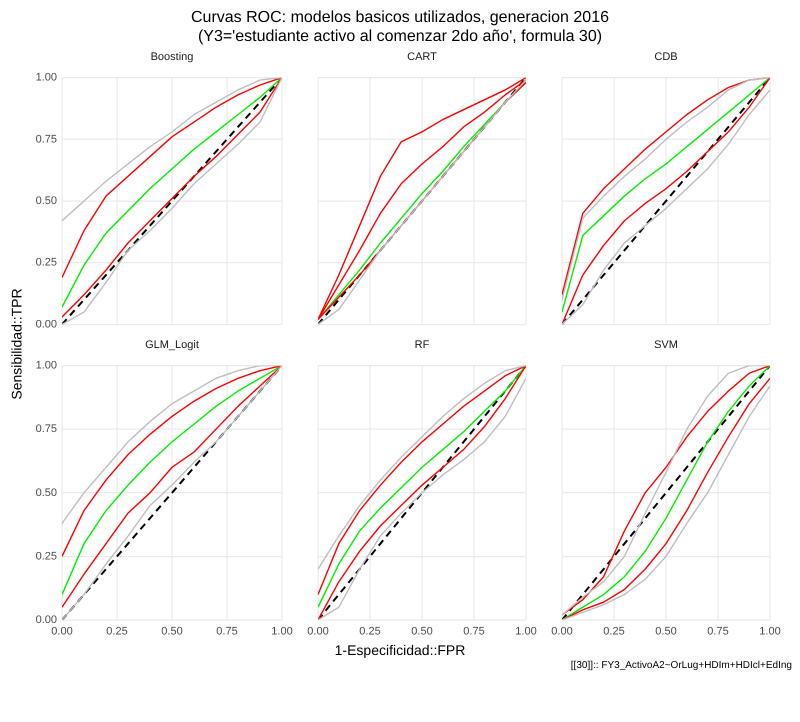  What do you see at coordinates (666, 345) in the screenshot?
I see `chart-title: SVM` at bounding box center [666, 345].